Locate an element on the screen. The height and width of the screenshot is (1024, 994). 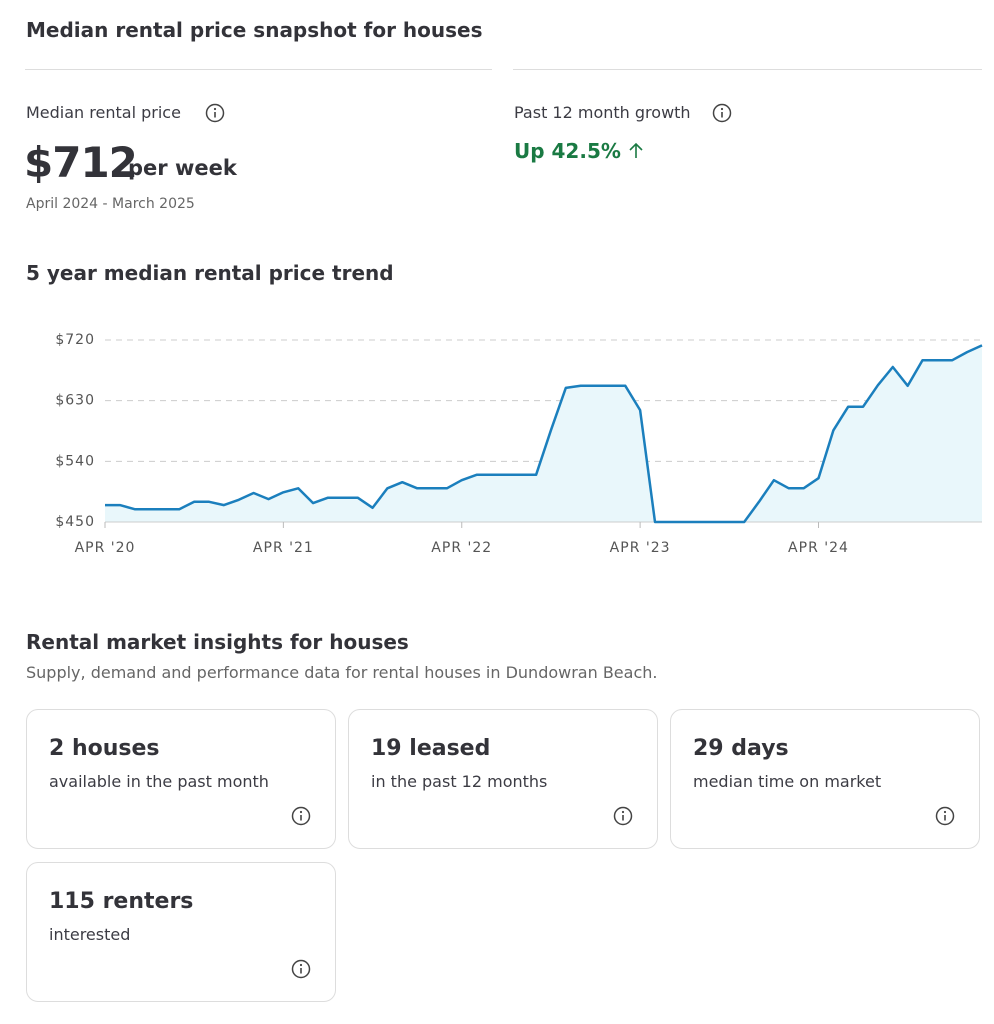
x-tick-label: APR '22 is located at coordinates (461, 548).